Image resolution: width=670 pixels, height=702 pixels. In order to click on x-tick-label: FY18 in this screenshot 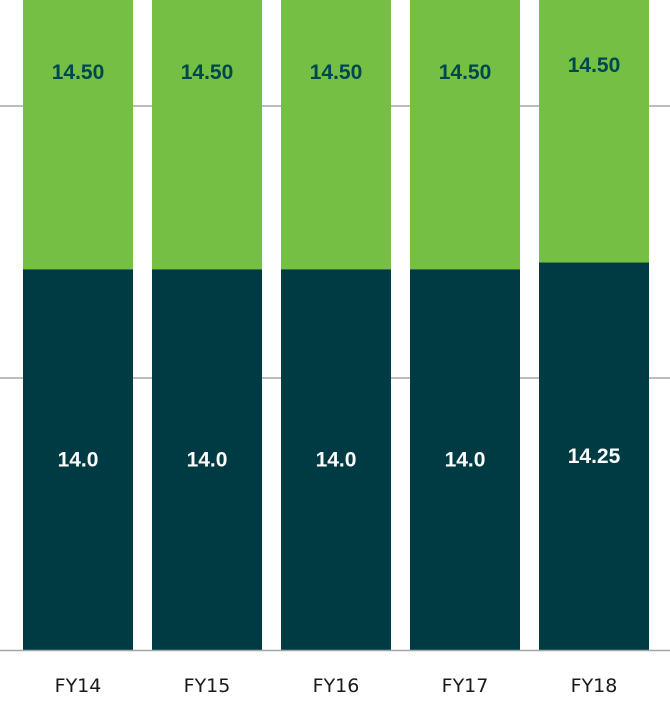, I will do `click(594, 686)`.